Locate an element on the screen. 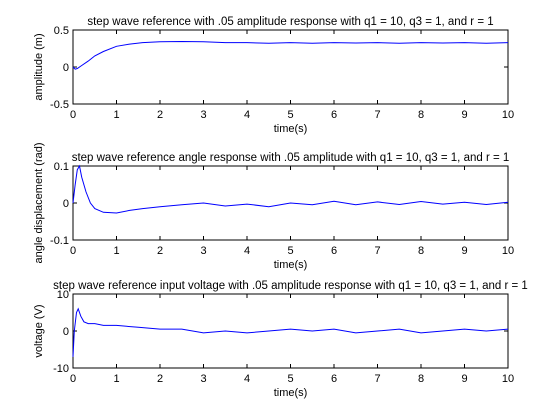 This screenshot has width=560, height=420. y-axis-label-1: amplitude (m) is located at coordinates (39, 66).